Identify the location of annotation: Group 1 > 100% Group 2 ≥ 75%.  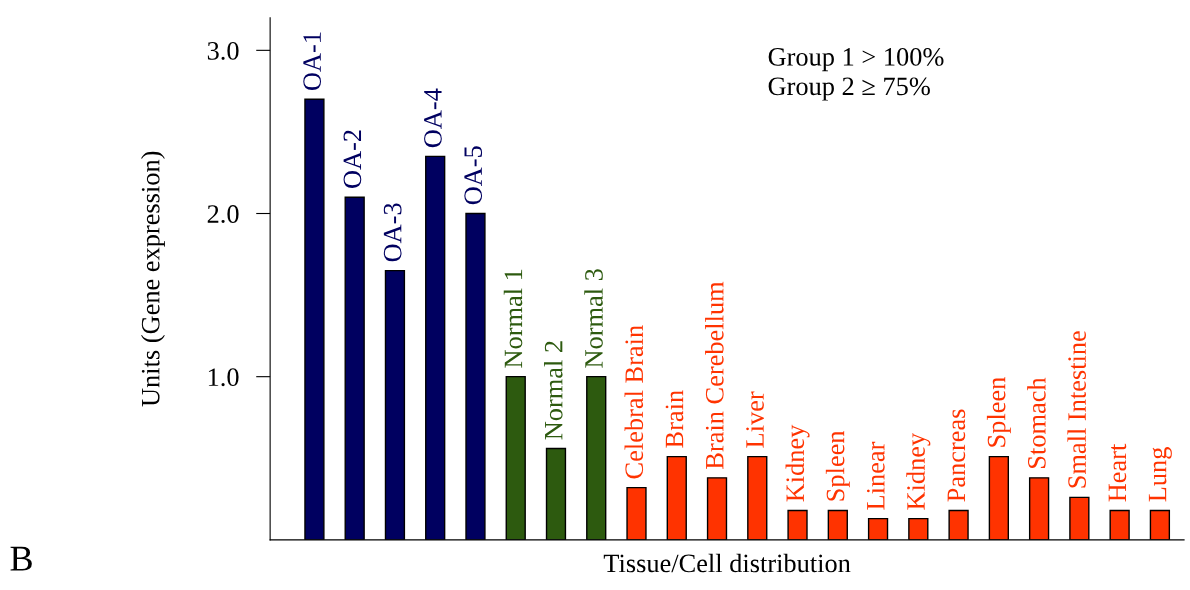
(856, 74).